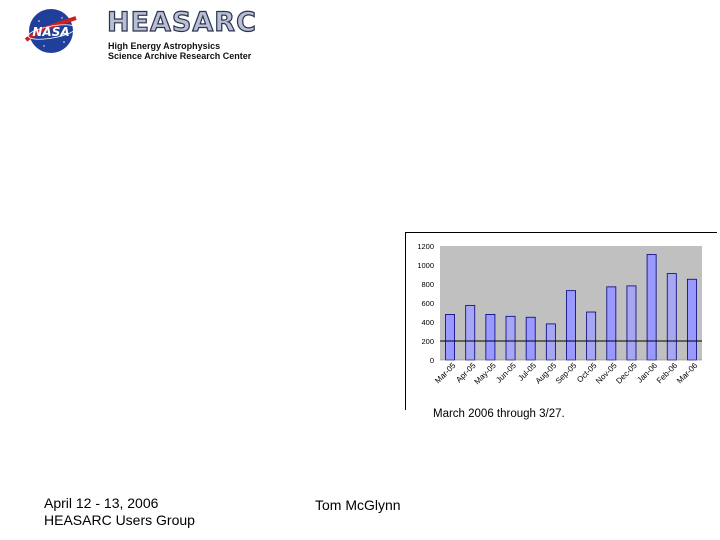  What do you see at coordinates (499, 414) in the screenshot?
I see `chart-caption: March 2006 through 3/27.` at bounding box center [499, 414].